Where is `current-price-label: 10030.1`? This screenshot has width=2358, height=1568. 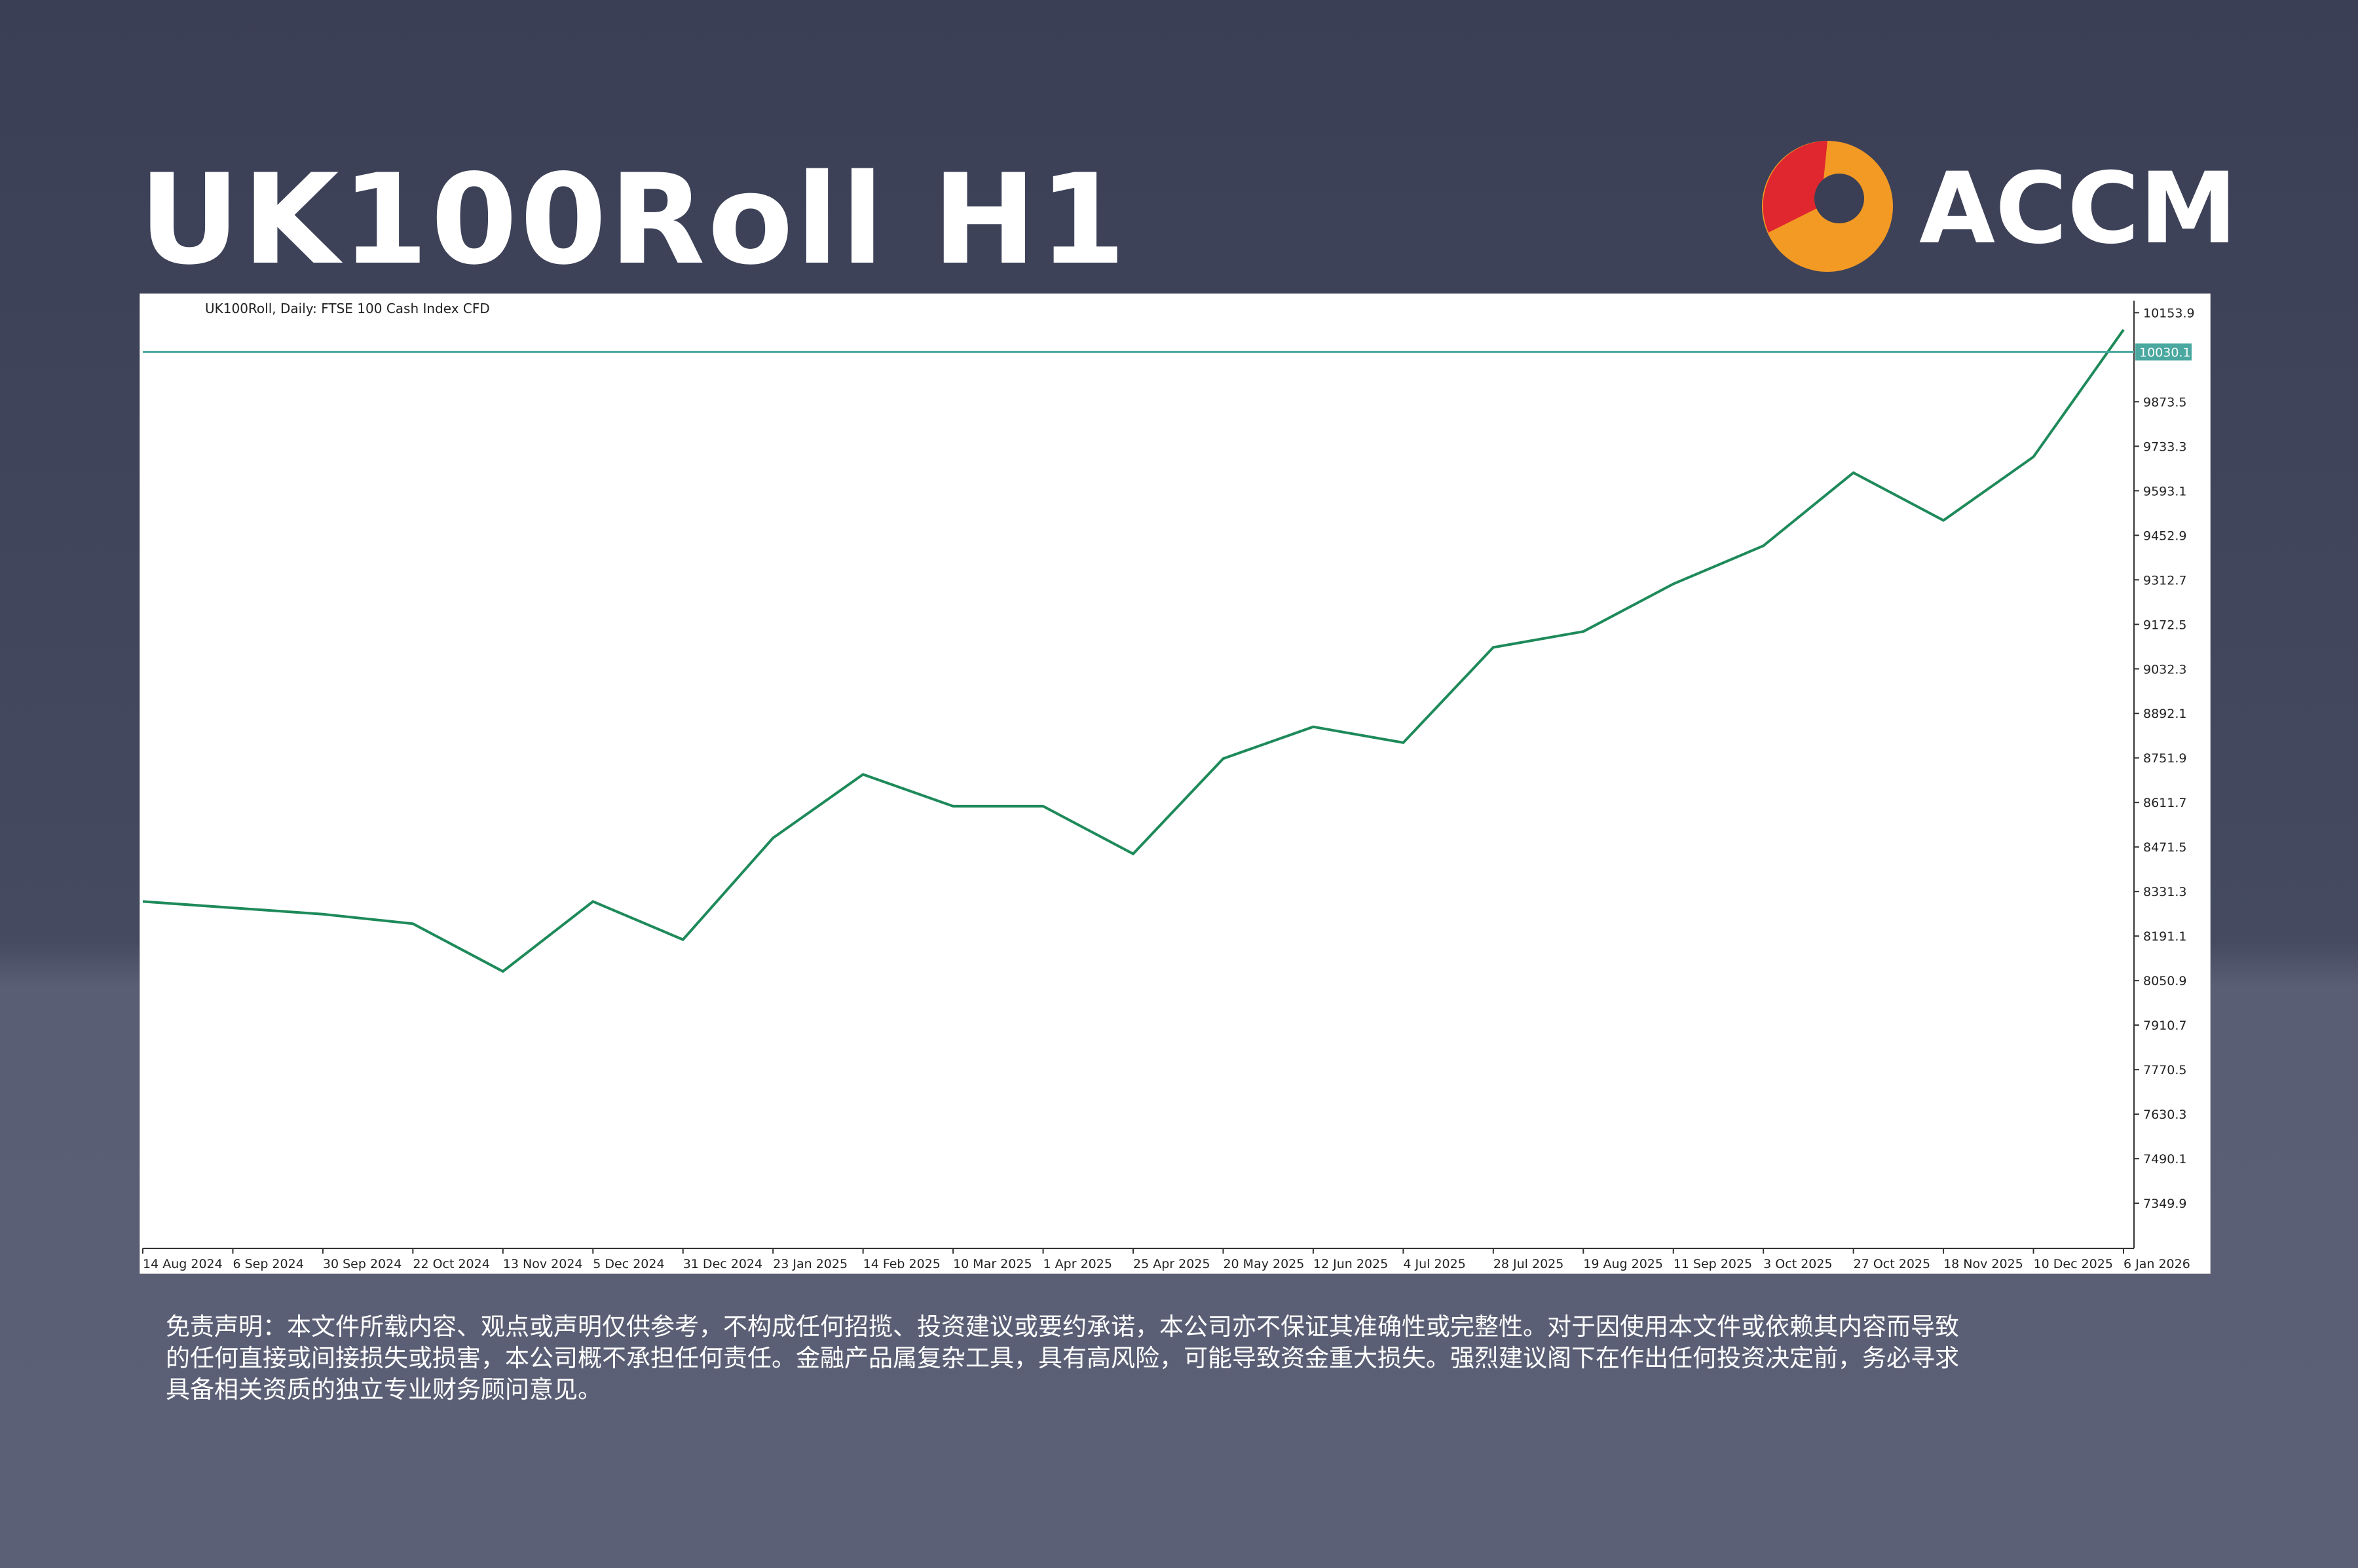
current-price-label: 10030.1 is located at coordinates (2165, 352).